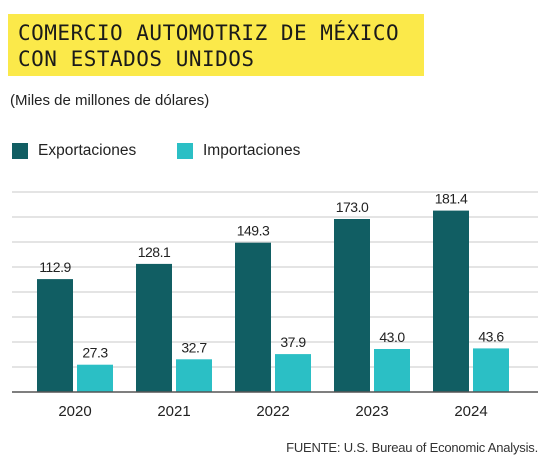  What do you see at coordinates (154, 252) in the screenshot?
I see `data-label-exportaciones-2021: 128.1` at bounding box center [154, 252].